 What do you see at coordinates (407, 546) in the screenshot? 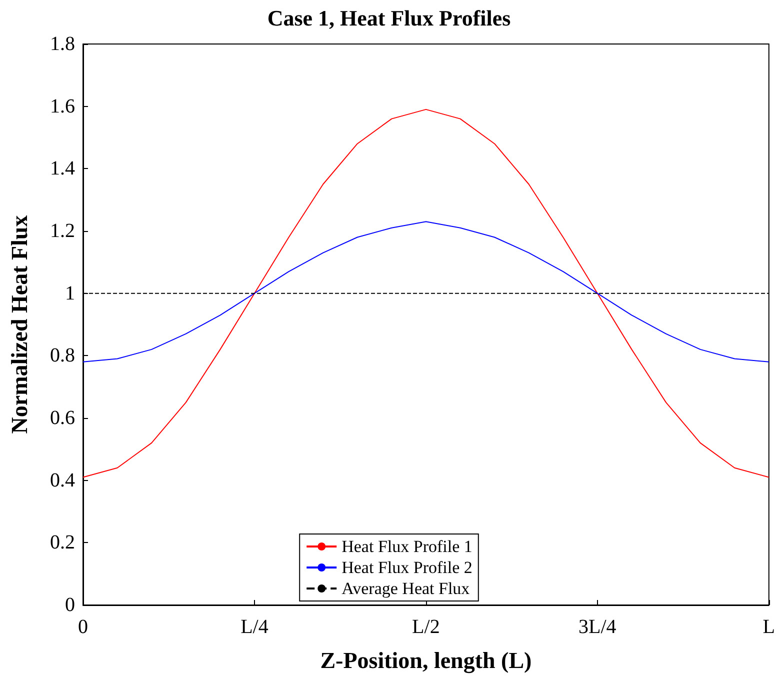
I see `legend-label: Heat Flux Profile 1` at bounding box center [407, 546].